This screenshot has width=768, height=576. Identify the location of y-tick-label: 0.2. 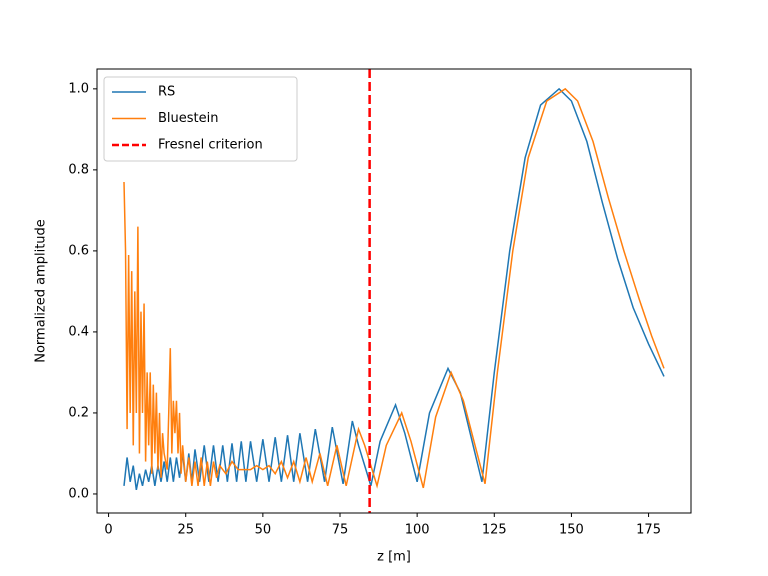
(78, 412).